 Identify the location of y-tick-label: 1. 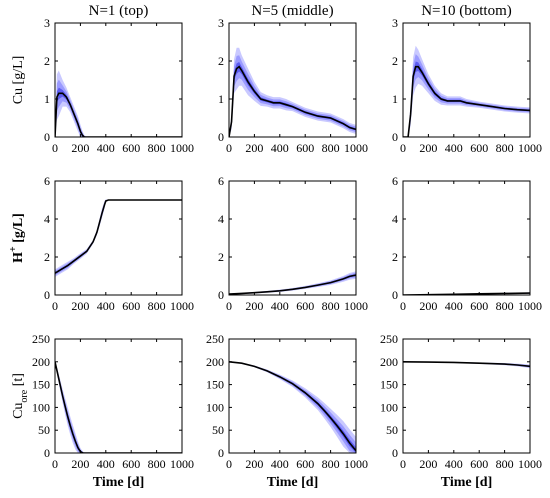
(221, 99).